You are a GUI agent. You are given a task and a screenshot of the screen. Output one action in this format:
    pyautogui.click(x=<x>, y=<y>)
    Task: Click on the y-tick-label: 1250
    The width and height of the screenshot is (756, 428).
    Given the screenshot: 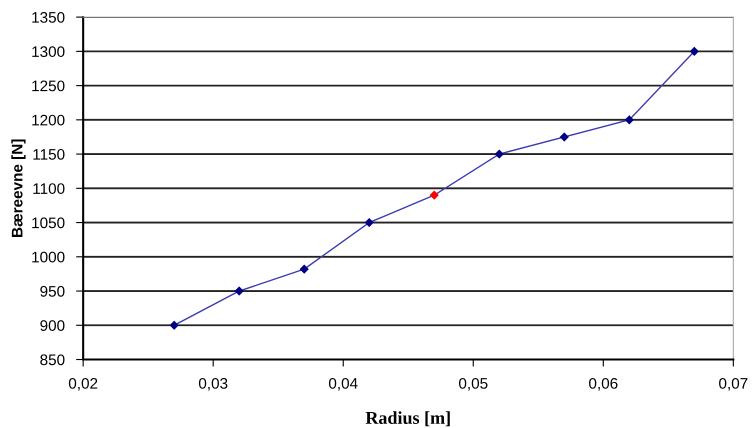 What is the action you would take?
    pyautogui.click(x=48, y=86)
    